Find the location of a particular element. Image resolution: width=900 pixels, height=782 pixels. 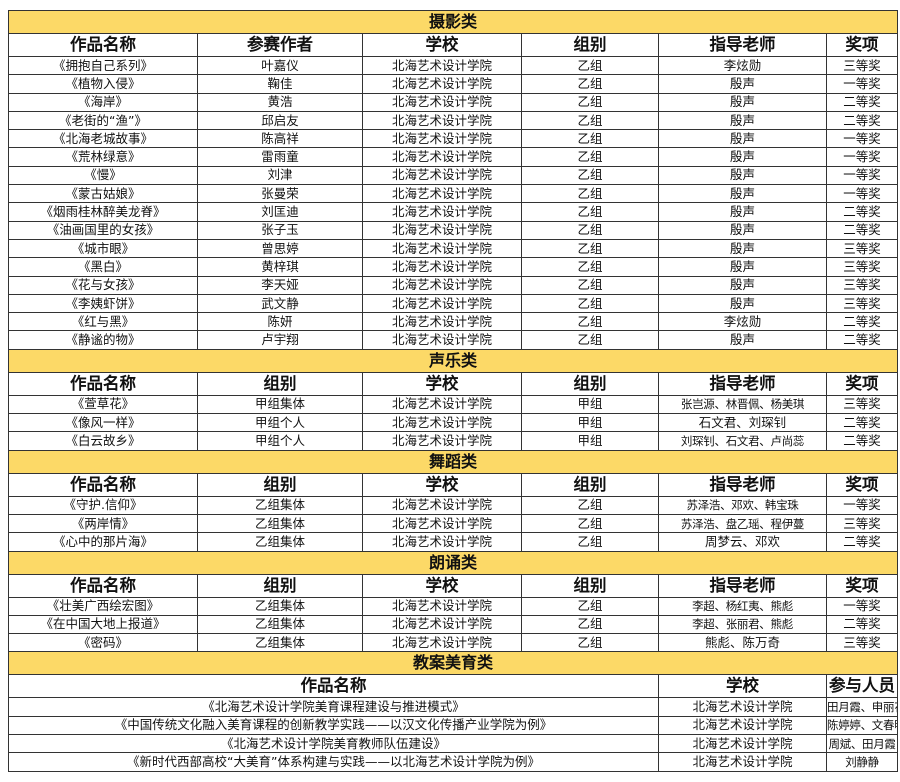

table-row: 《花与女孩》 李天娅 北海艺术设计学院 乙组 殷声 三等奖 is located at coordinates (453, 285).